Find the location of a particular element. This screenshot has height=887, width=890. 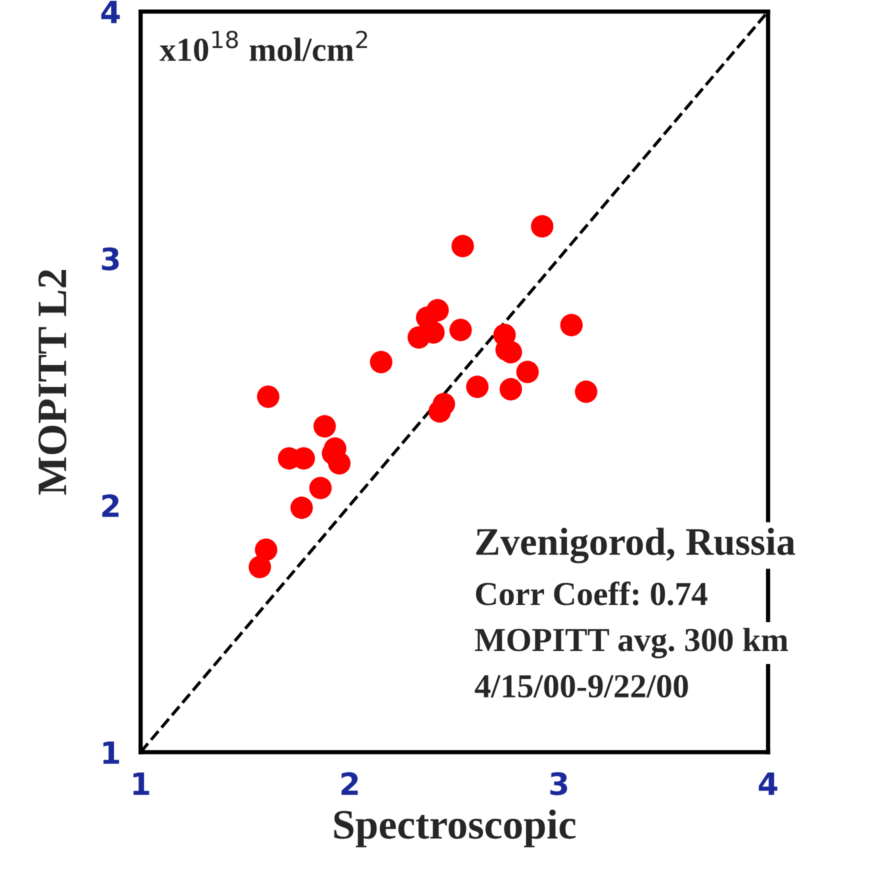

x-tick-label: 2 is located at coordinates (350, 783).